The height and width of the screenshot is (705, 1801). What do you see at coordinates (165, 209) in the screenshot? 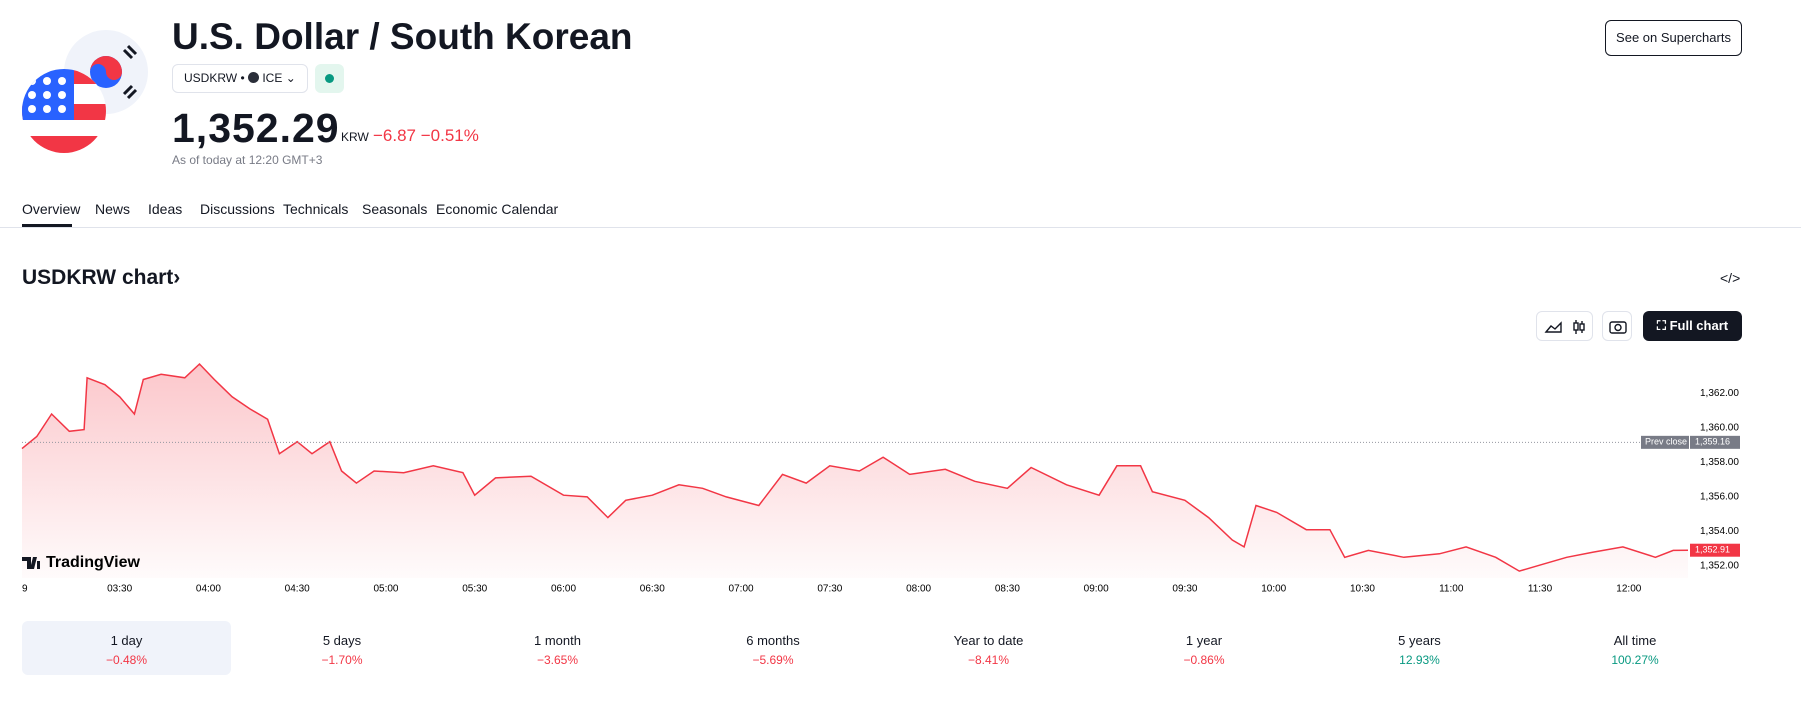
I see `tab: Ideas` at bounding box center [165, 209].